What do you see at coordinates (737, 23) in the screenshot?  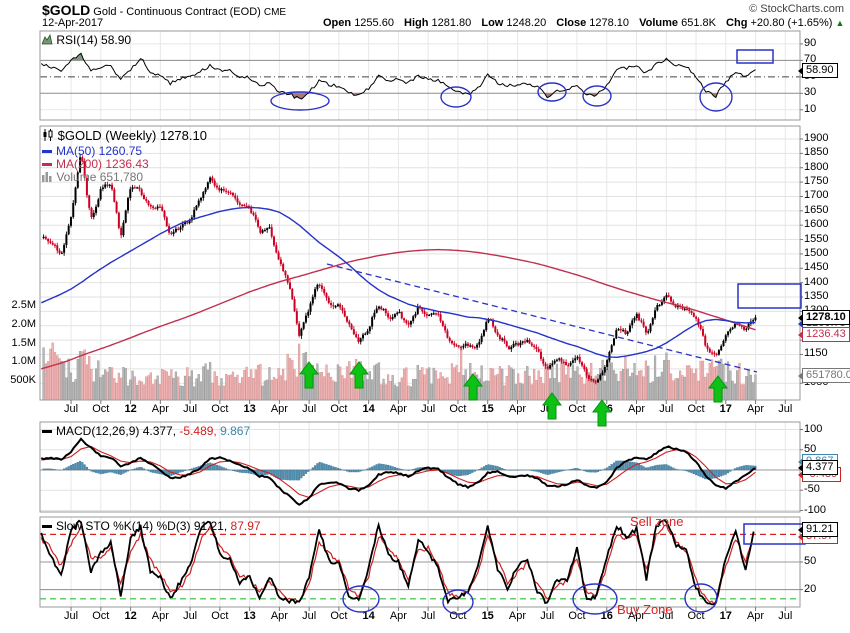 I see `chg-label: Chg` at bounding box center [737, 23].